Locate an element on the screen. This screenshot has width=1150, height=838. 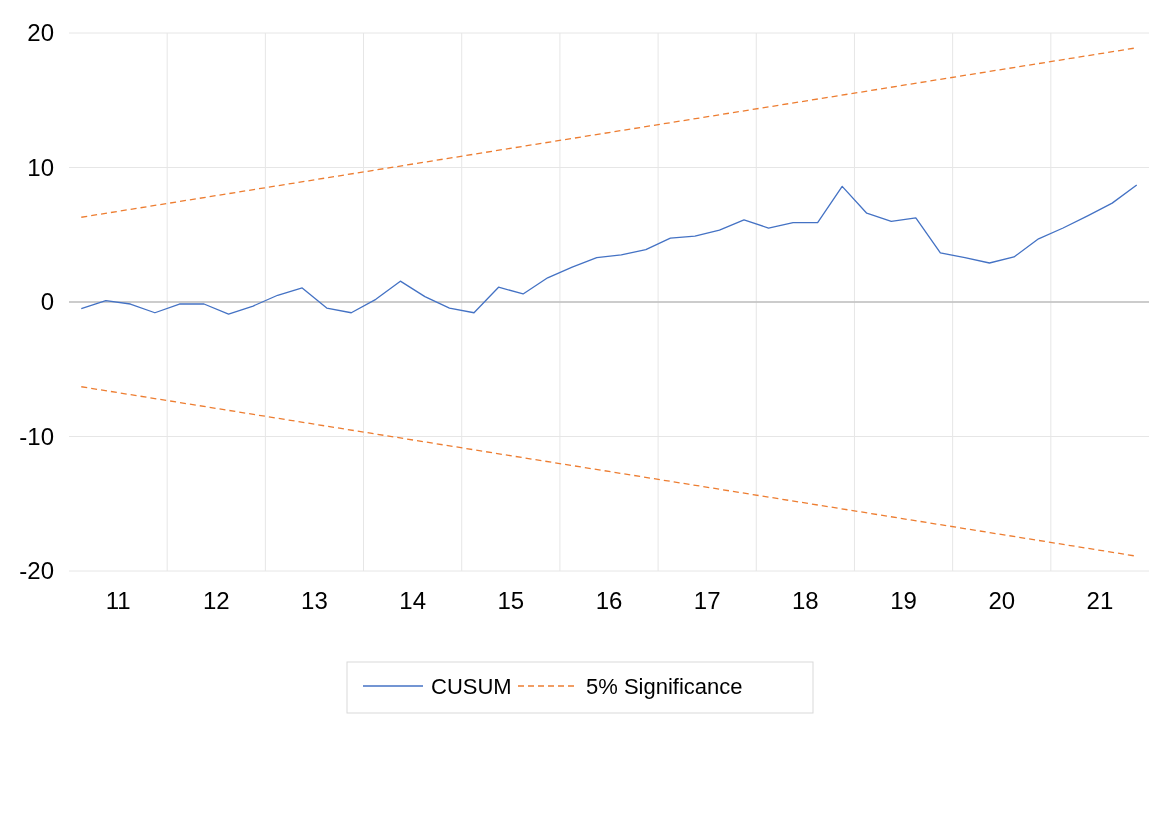
x-tick-label: 11 is located at coordinates (118, 601).